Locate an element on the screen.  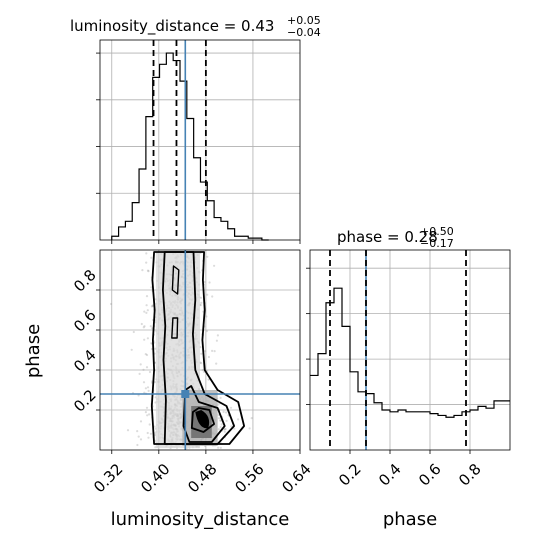
phase-step-histogram is located at coordinates (410, 352).